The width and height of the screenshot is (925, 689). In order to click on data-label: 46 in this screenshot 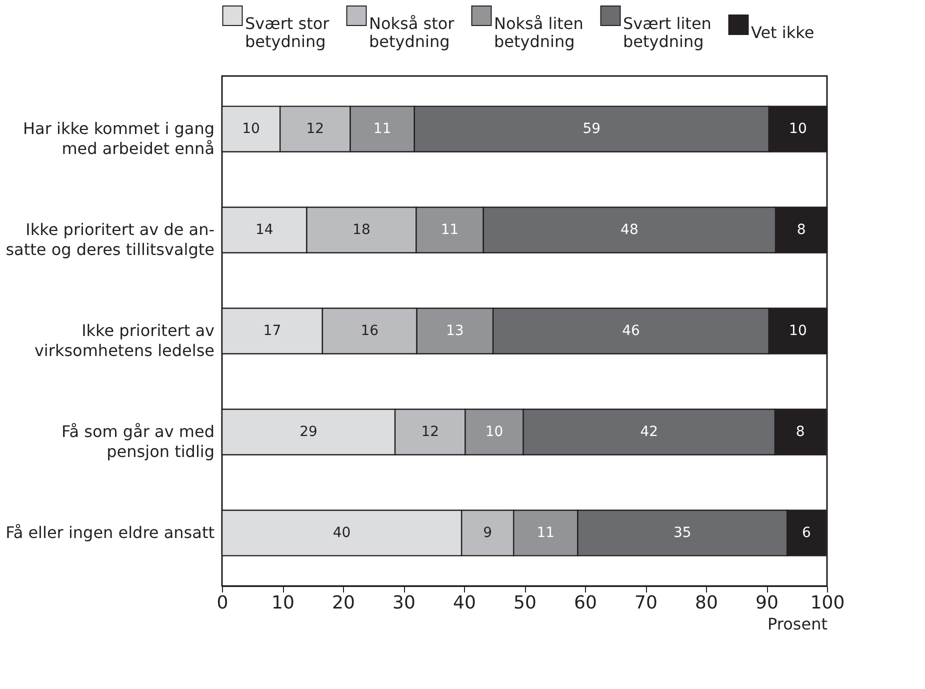, I will do `click(631, 331)`.